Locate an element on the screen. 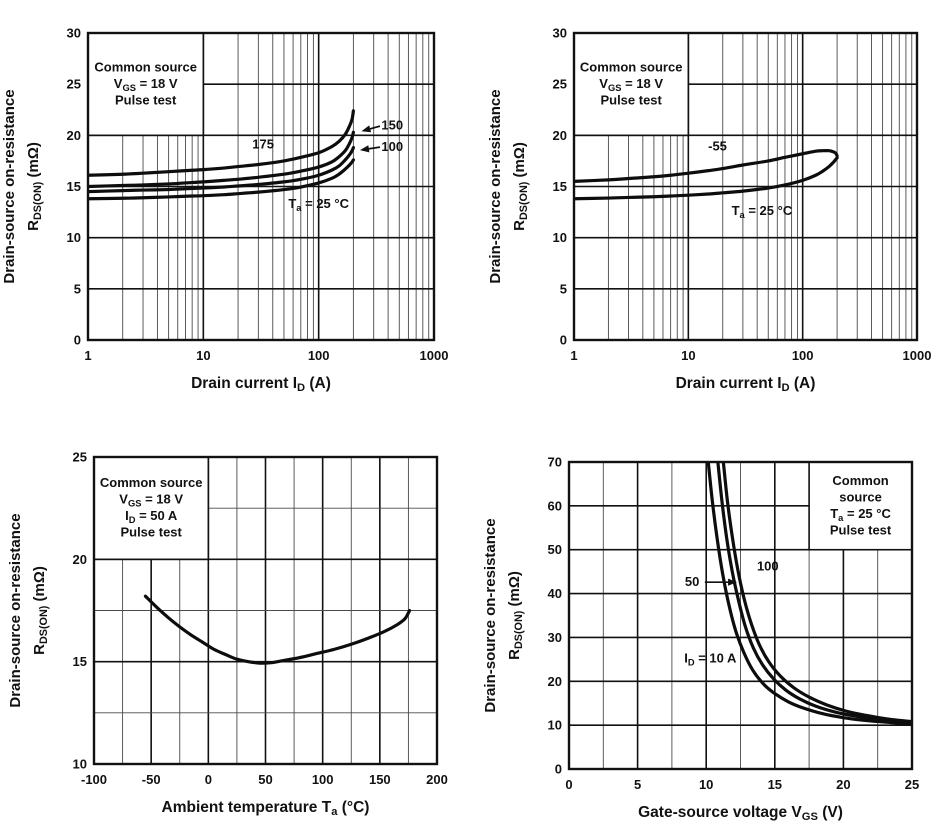  curve-label: 150 is located at coordinates (392, 125).